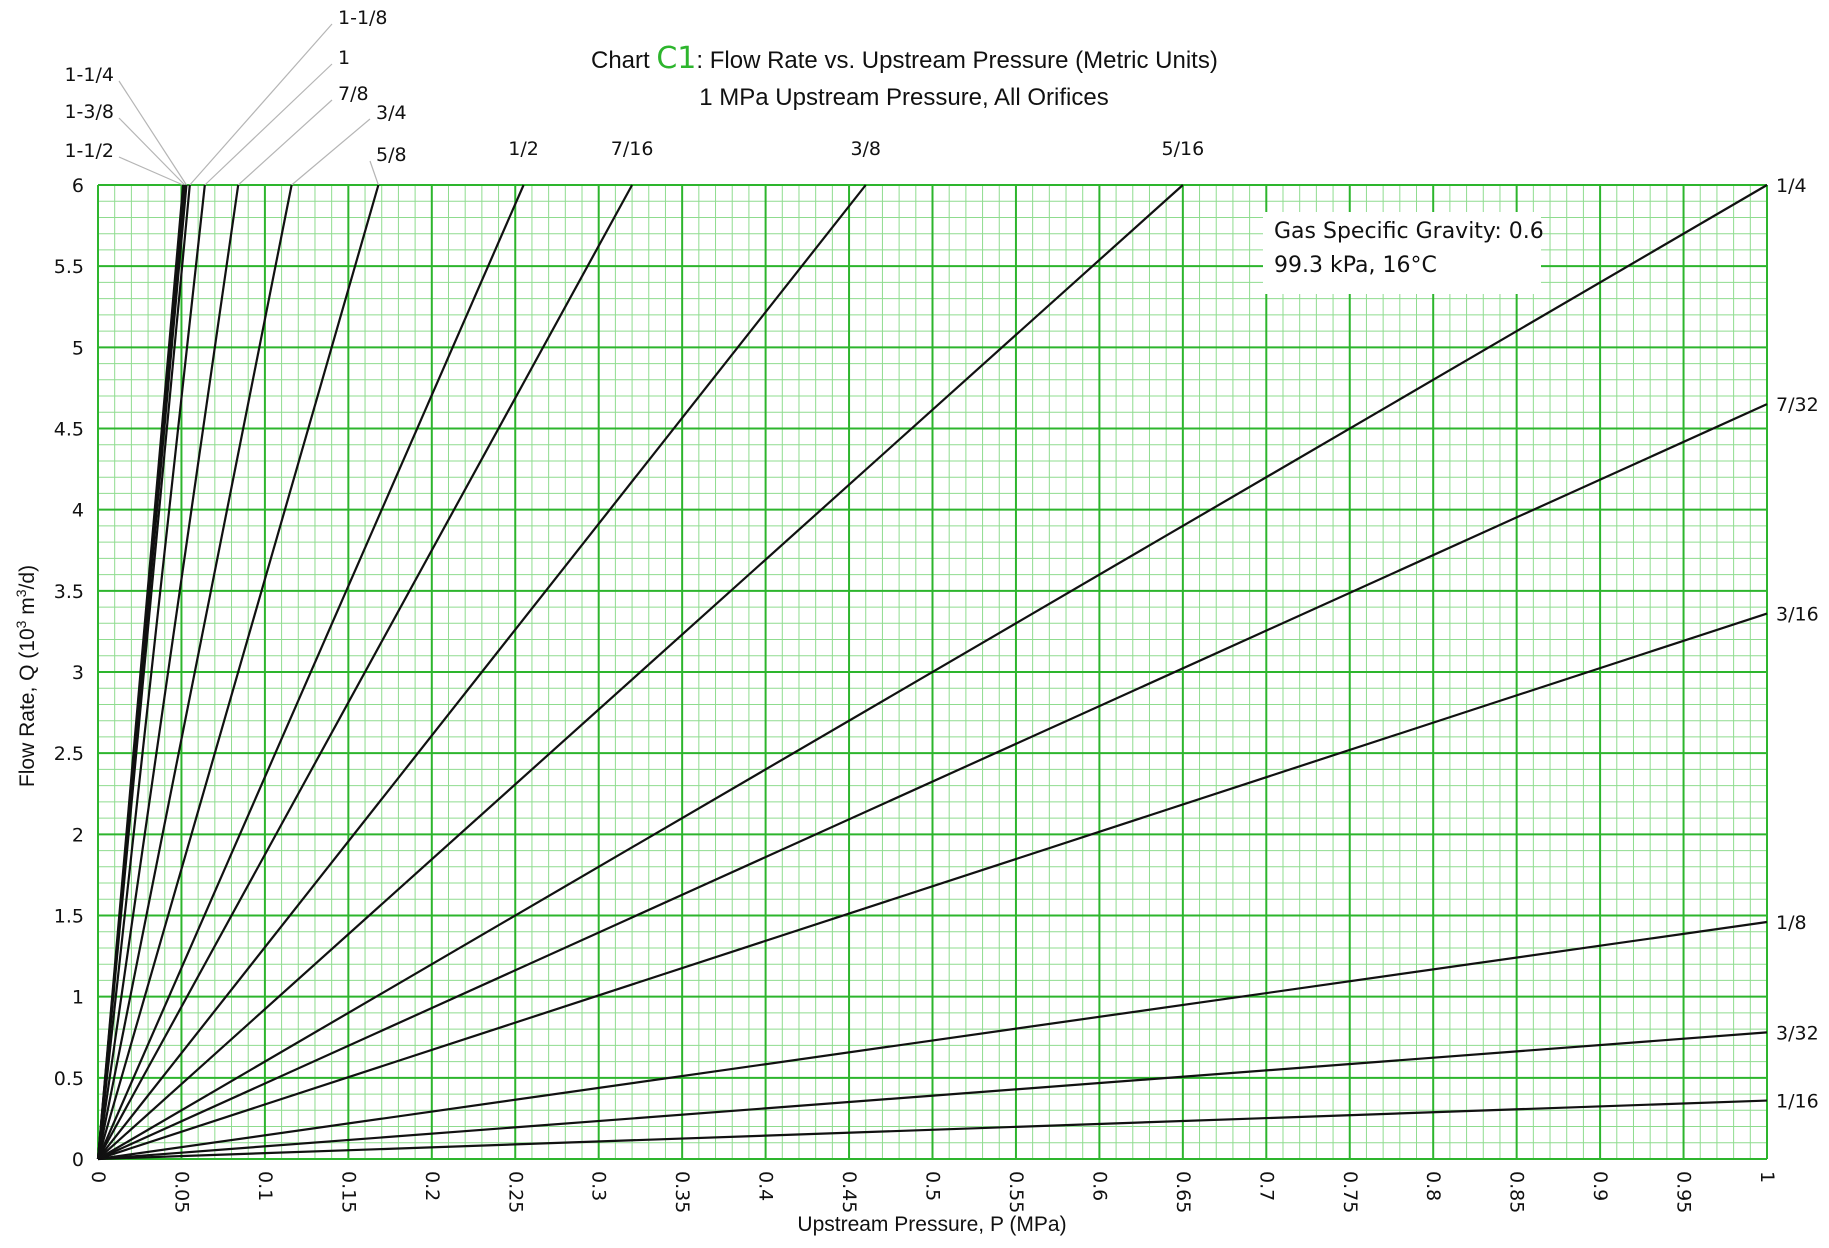  Describe the element at coordinates (391, 155) in the screenshot. I see `series-label: 5/8` at that location.